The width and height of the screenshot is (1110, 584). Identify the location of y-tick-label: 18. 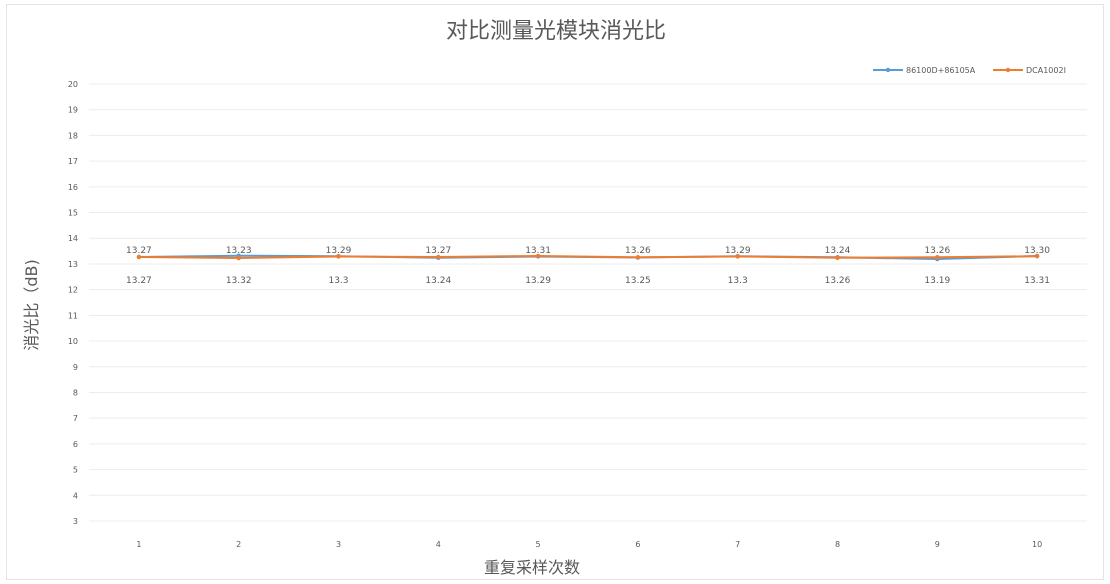
(73, 135).